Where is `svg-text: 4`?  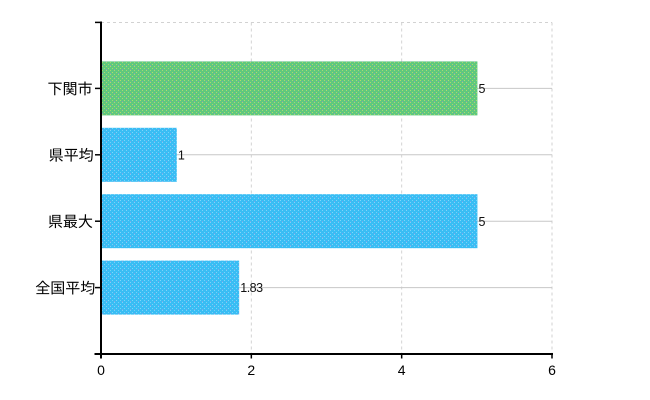
svg-text: 4 is located at coordinates (402, 370).